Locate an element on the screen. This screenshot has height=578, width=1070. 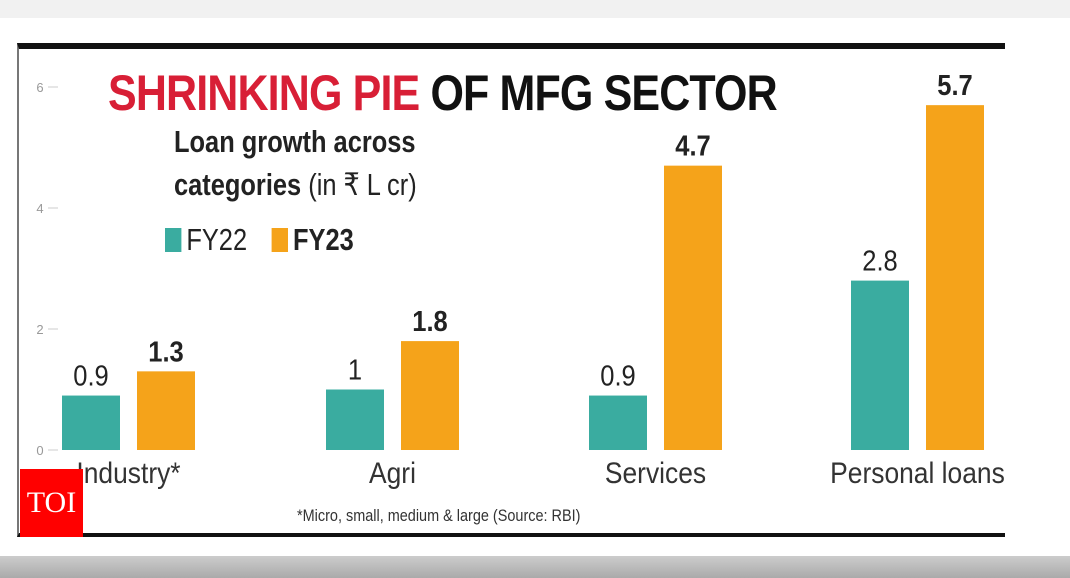
category-label: Services is located at coordinates (655, 472).